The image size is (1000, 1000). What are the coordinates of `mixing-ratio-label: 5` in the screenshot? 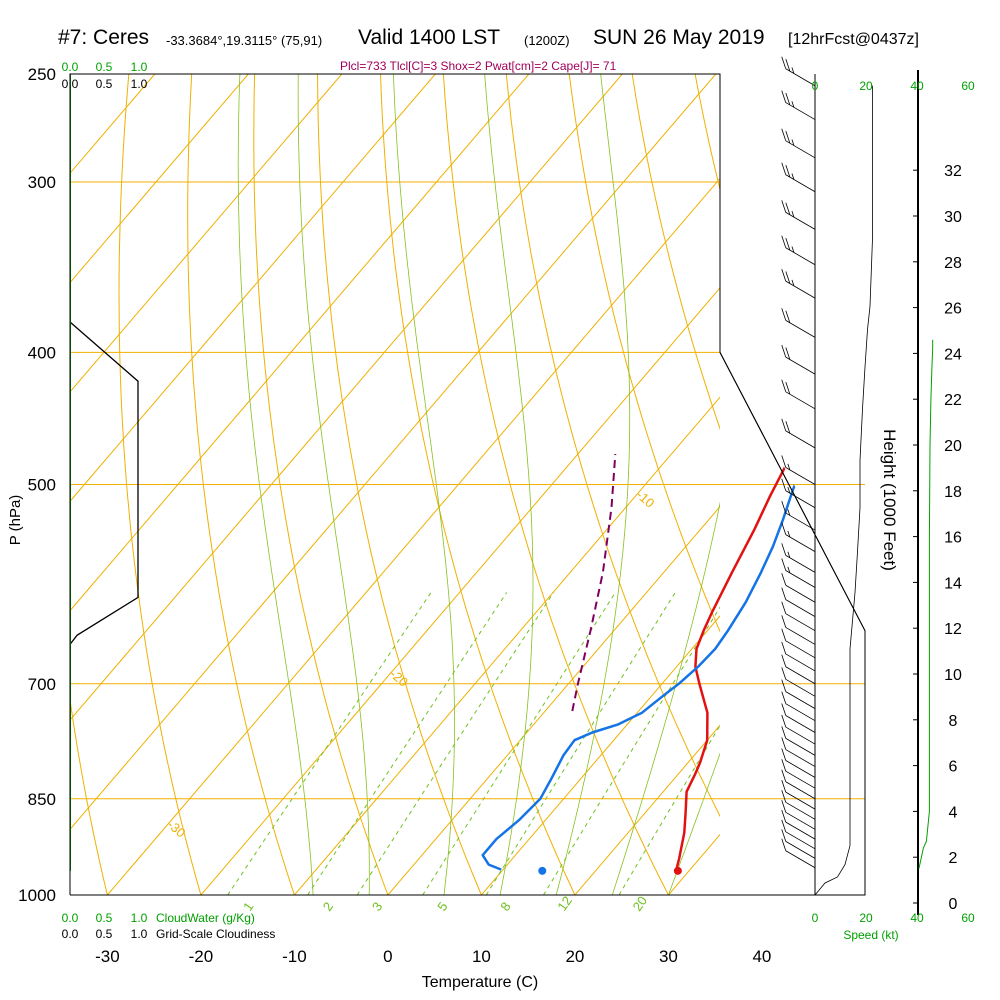 It's located at (442, 906).